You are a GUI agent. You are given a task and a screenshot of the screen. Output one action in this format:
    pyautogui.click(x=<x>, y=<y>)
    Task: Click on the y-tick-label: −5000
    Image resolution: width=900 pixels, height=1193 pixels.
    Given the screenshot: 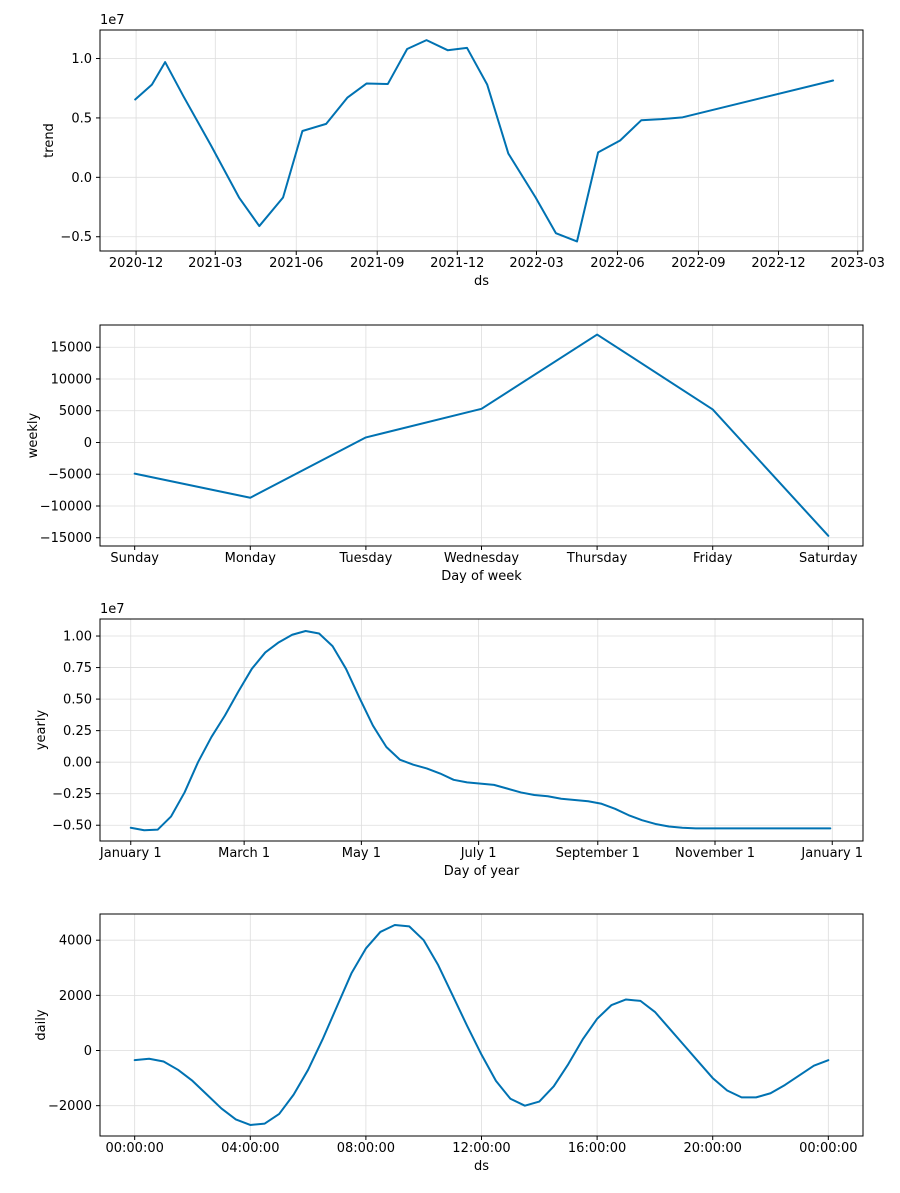 What is the action you would take?
    pyautogui.click(x=70, y=475)
    